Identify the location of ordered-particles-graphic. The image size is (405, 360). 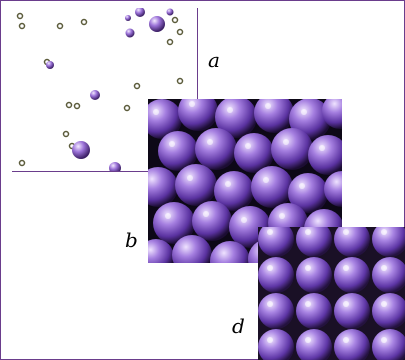
(331, 293).